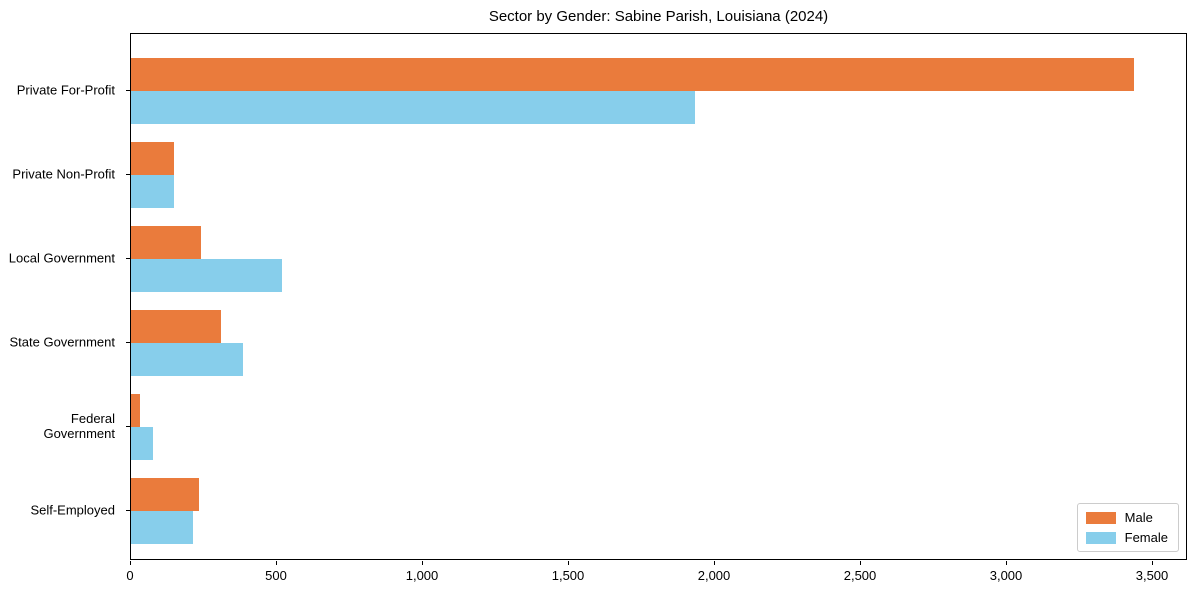 The height and width of the screenshot is (600, 1200). I want to click on x-axis-tick-label-1000: 1,000, so click(422, 575).